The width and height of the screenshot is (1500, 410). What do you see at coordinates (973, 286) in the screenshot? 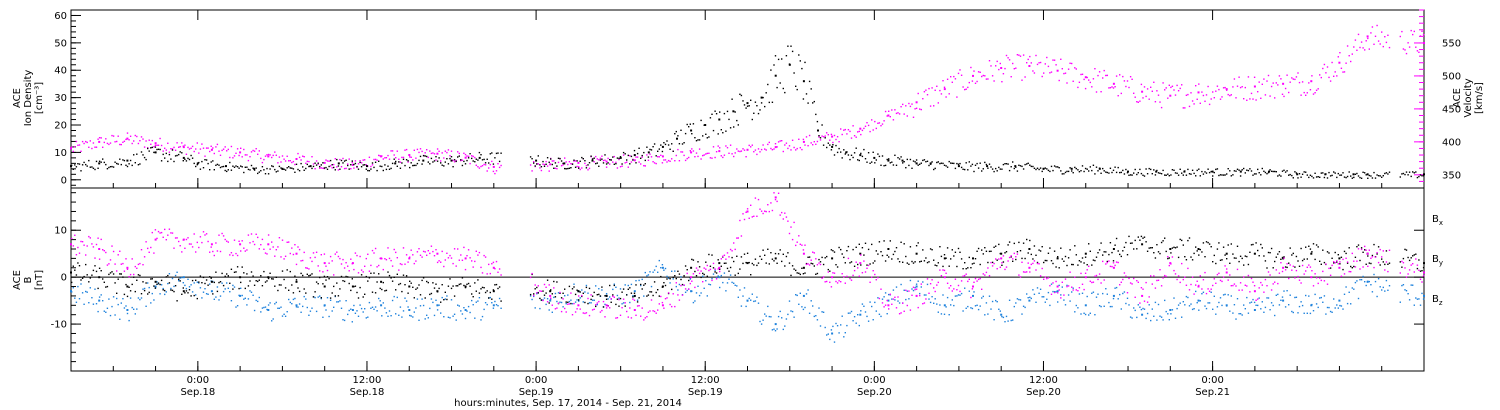
I see `bz-point` at bounding box center [973, 286].